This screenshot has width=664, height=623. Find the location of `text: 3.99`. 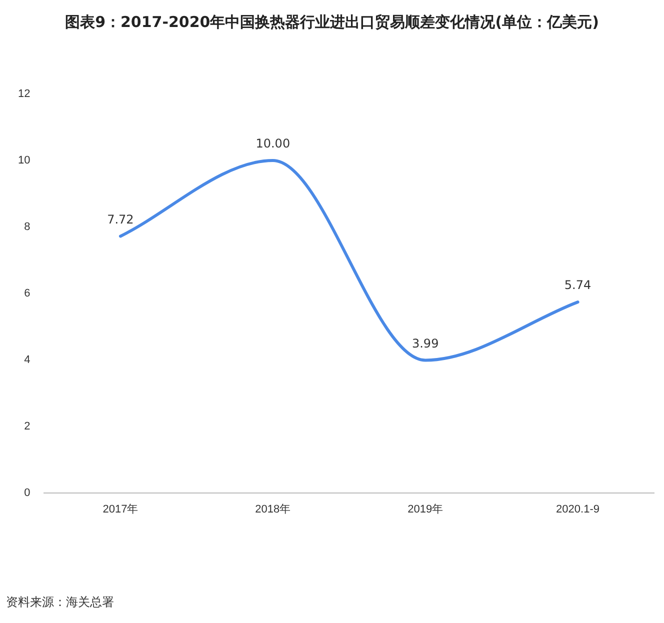

text: 3.99 is located at coordinates (425, 343).